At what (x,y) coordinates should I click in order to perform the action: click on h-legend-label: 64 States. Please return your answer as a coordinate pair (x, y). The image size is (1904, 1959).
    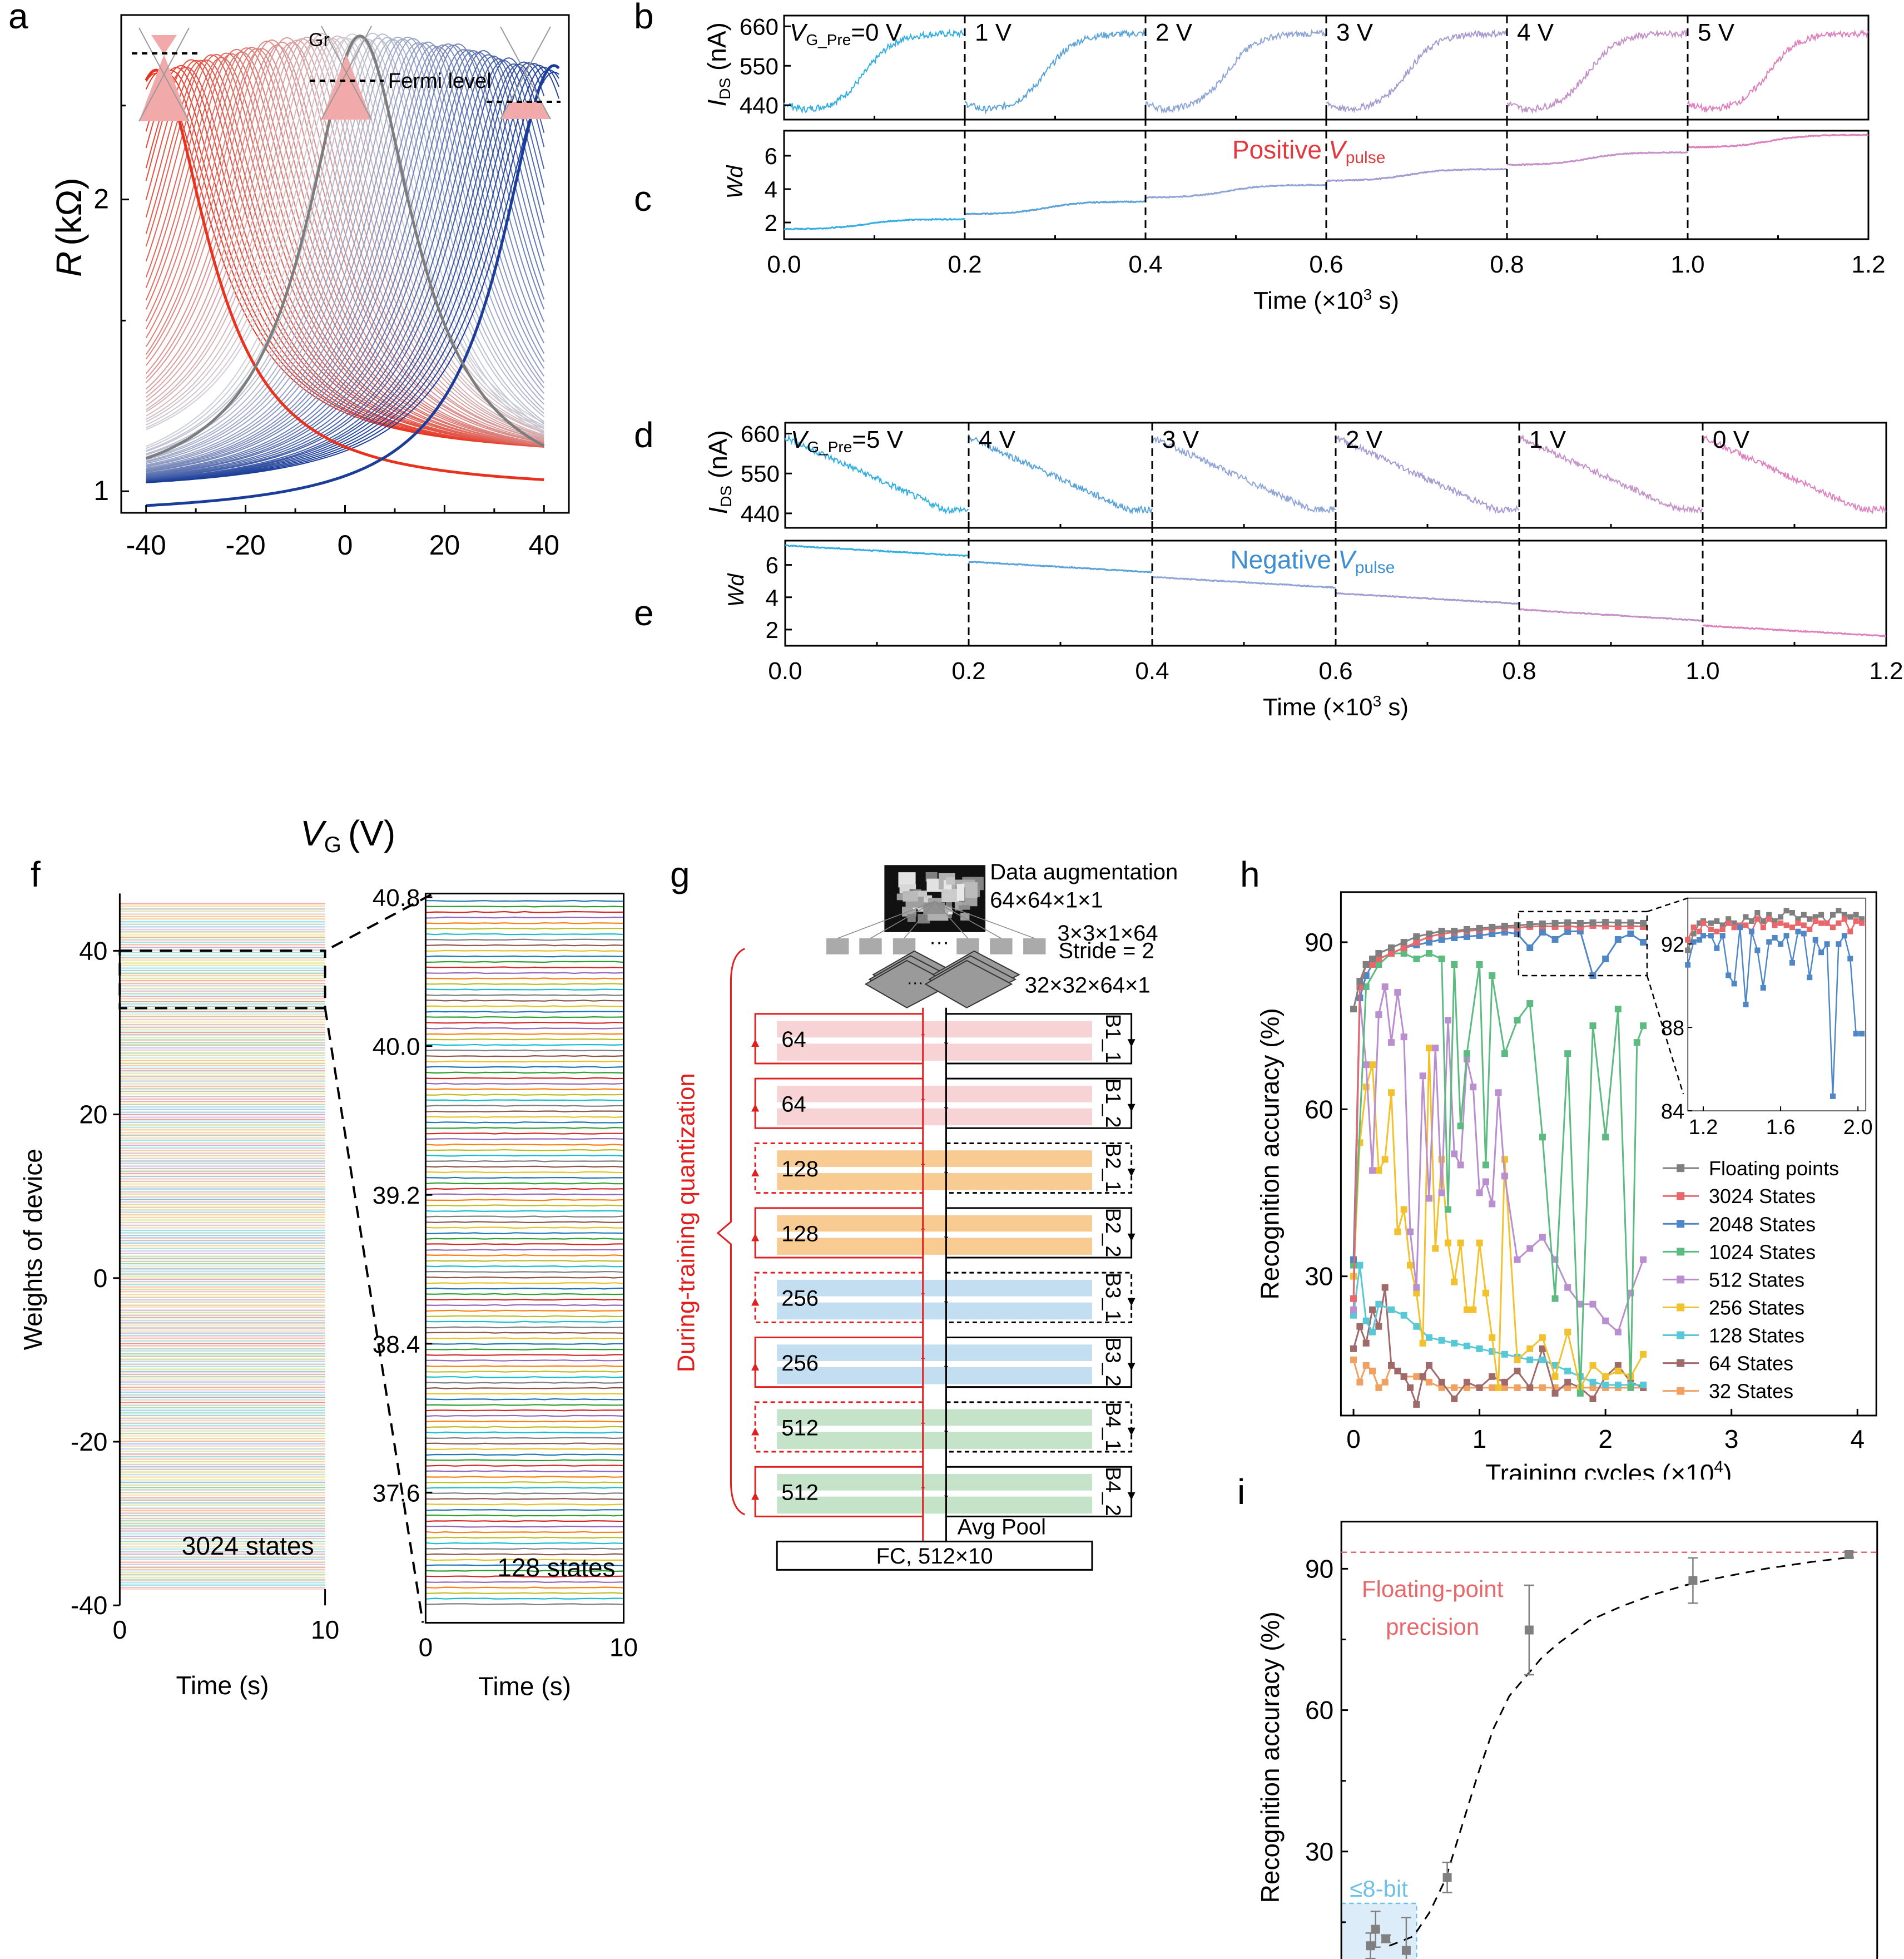
    Looking at the image, I should click on (1751, 1364).